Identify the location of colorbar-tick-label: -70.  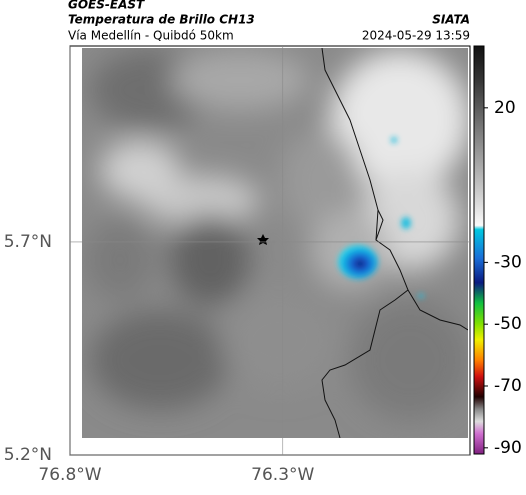
(508, 386).